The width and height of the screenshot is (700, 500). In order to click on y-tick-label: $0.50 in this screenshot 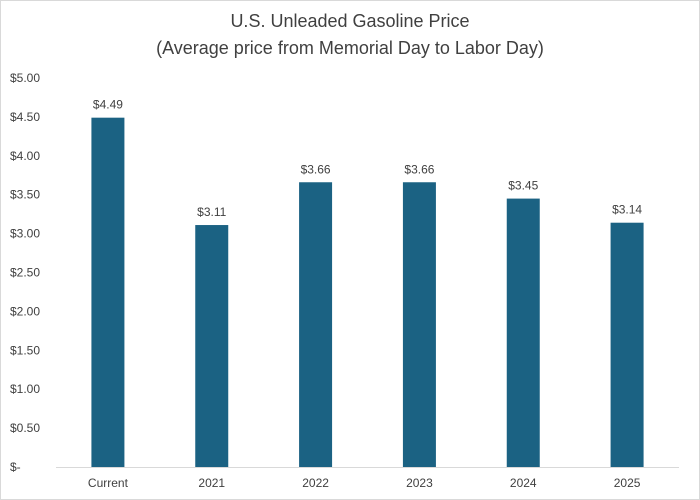, I will do `click(25, 428)`.